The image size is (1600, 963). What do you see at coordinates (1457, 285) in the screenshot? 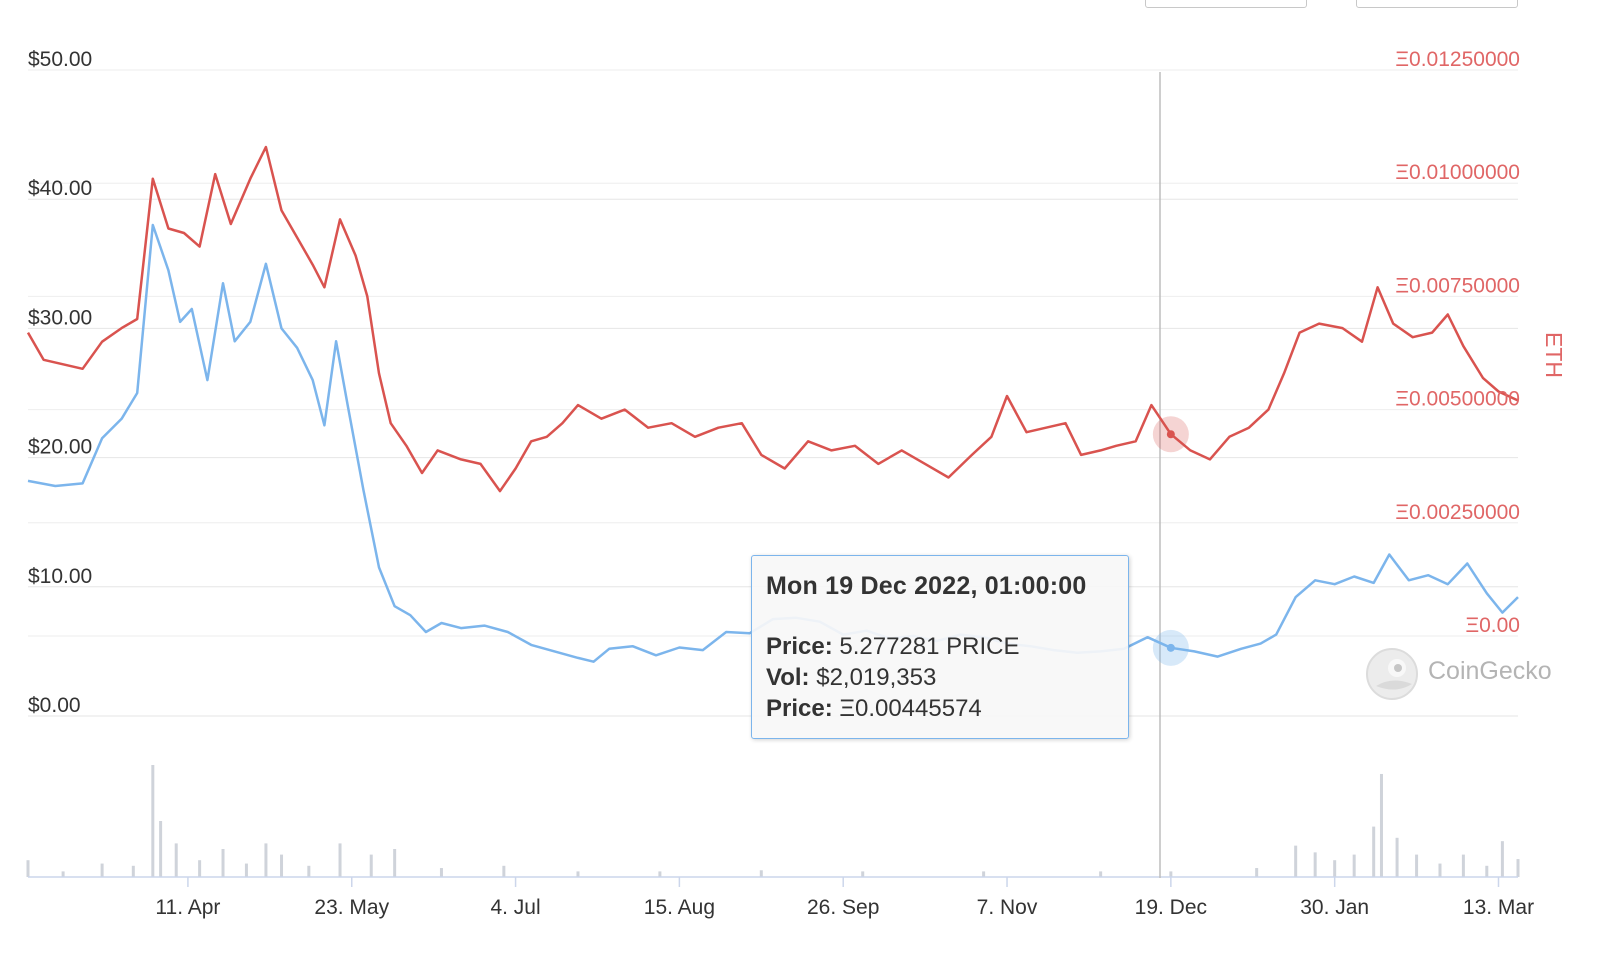
I see `y-right-tick-label: Ξ0.00750000` at bounding box center [1457, 285].